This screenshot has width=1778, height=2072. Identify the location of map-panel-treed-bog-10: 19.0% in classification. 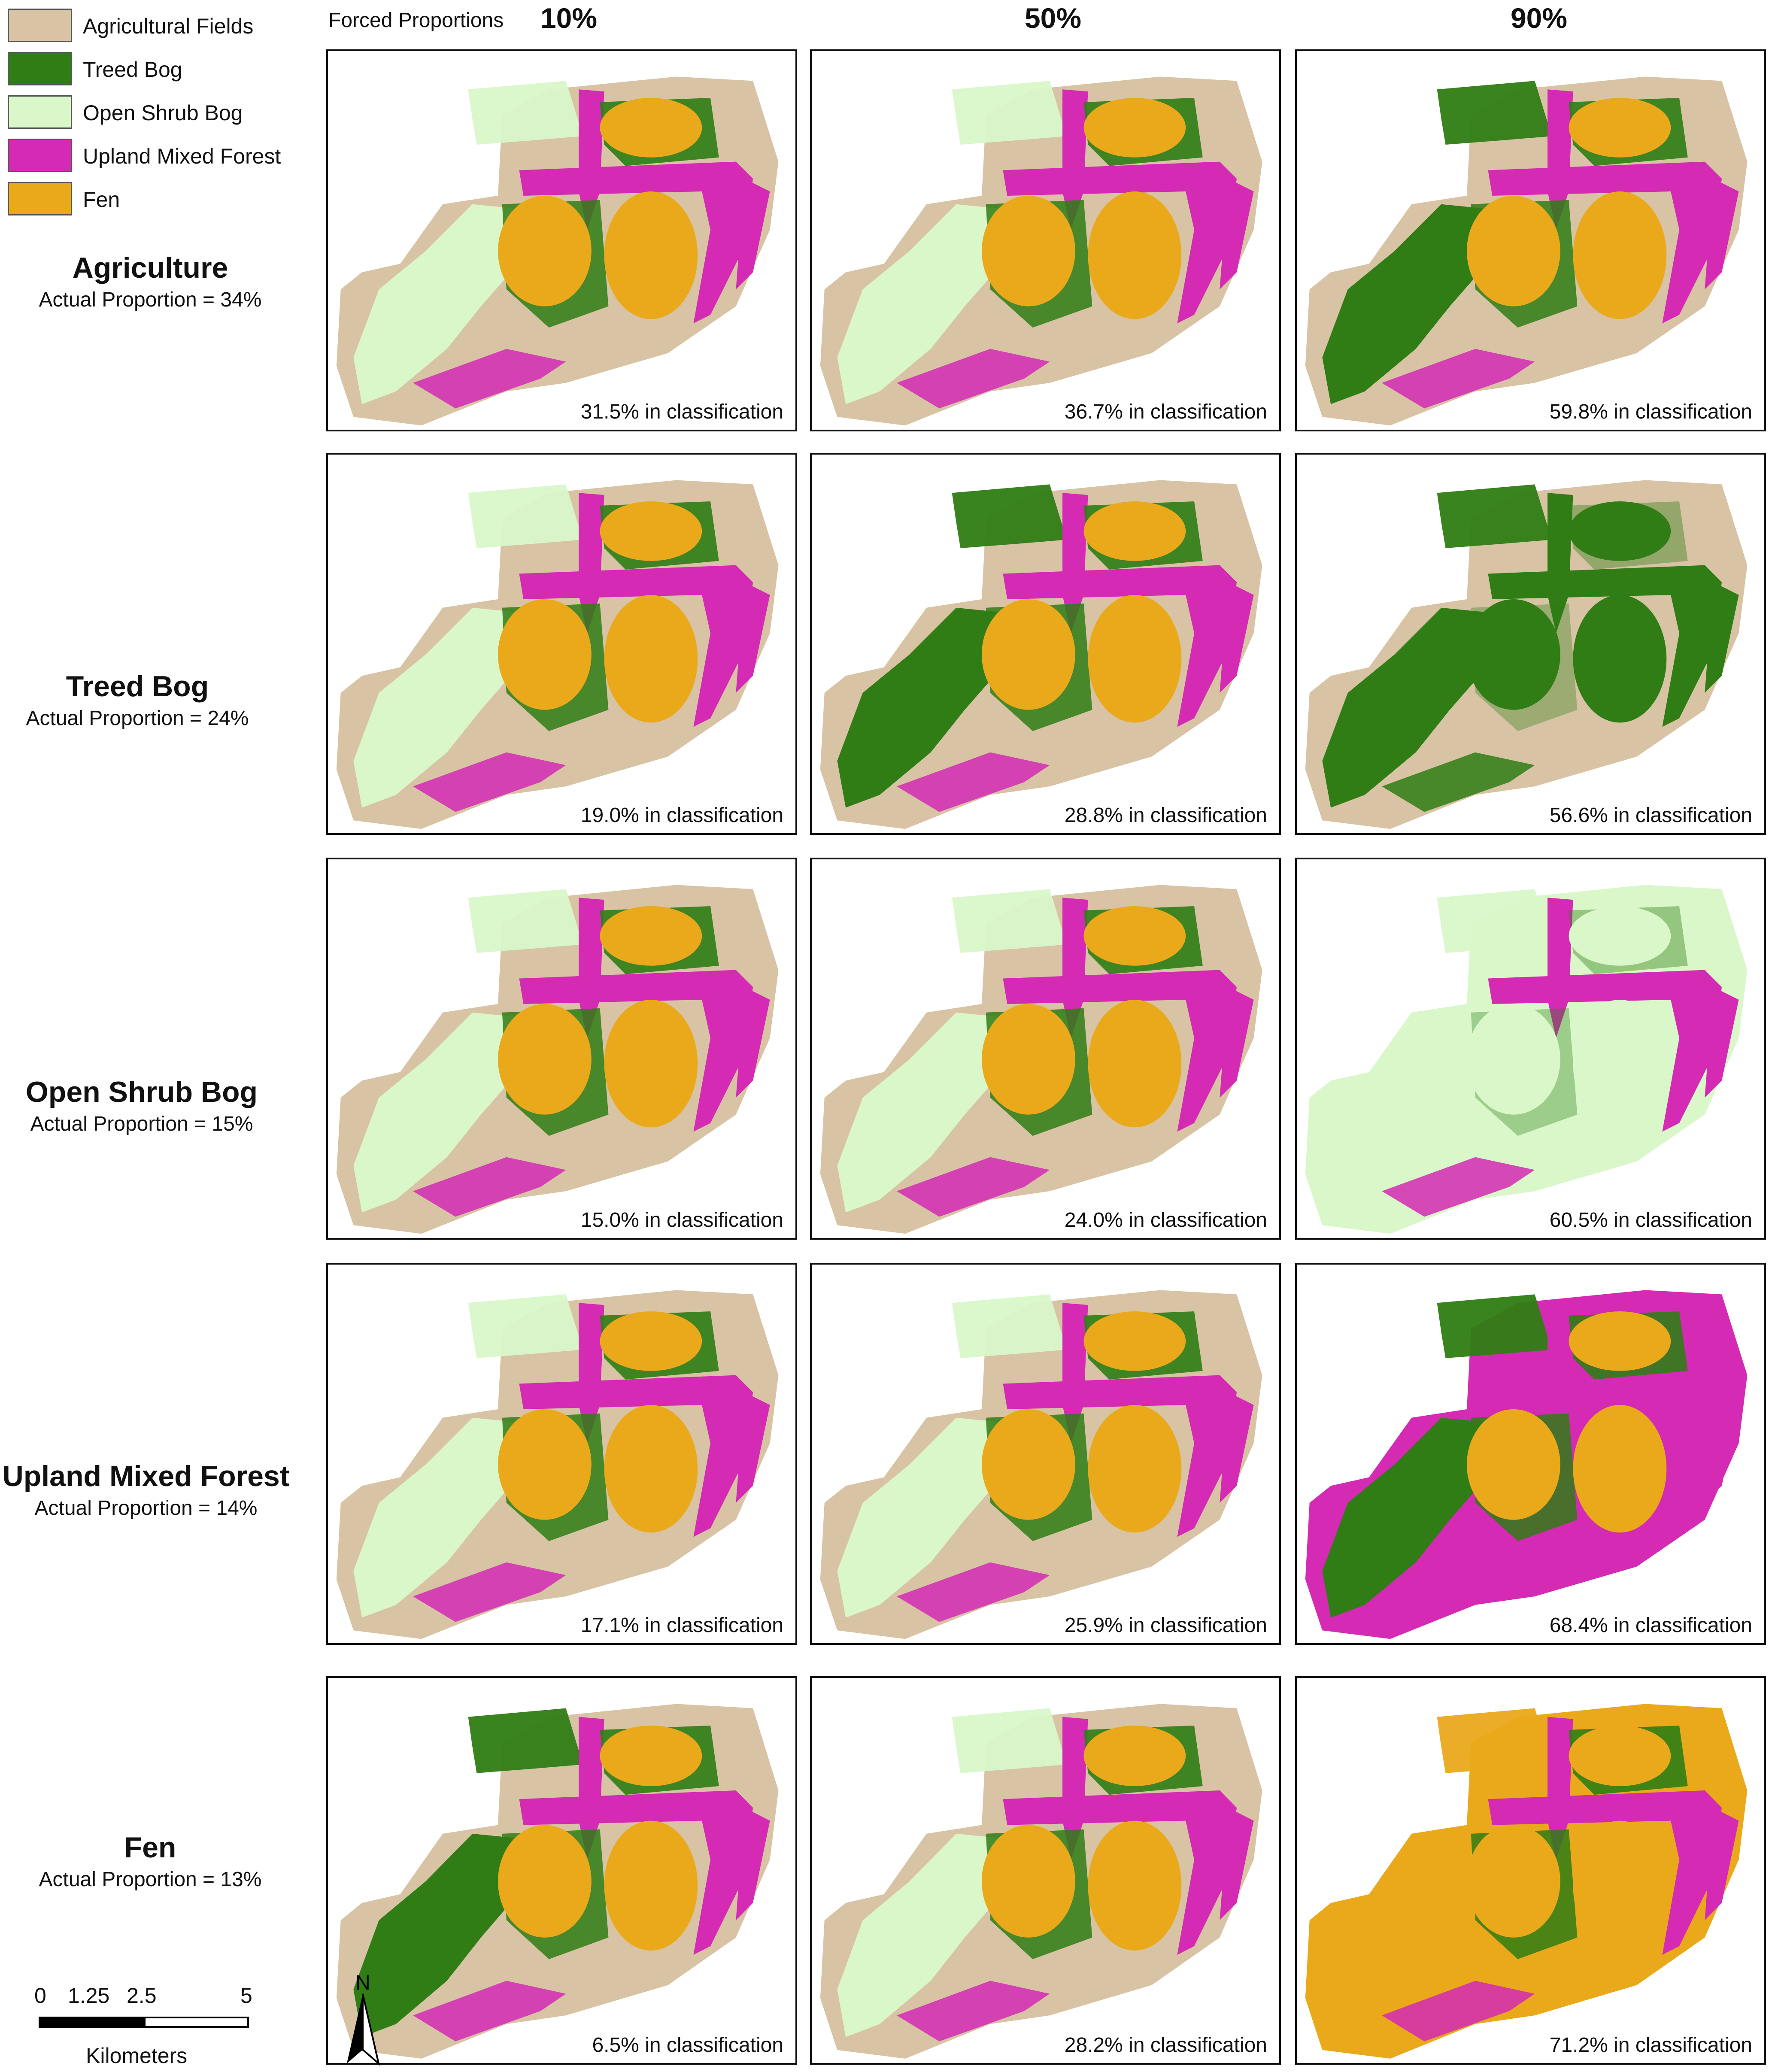
(561, 644).